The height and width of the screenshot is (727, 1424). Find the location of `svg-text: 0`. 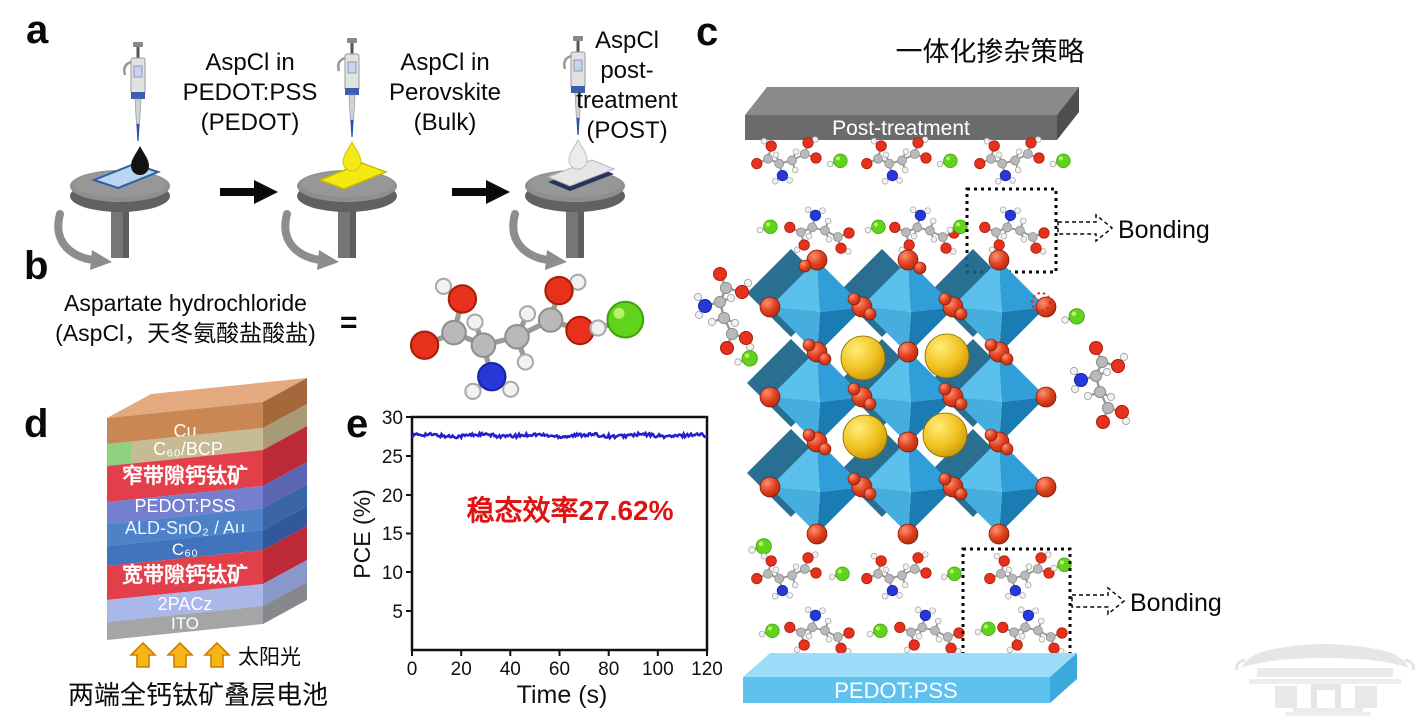

svg-text: 0 is located at coordinates (412, 669).